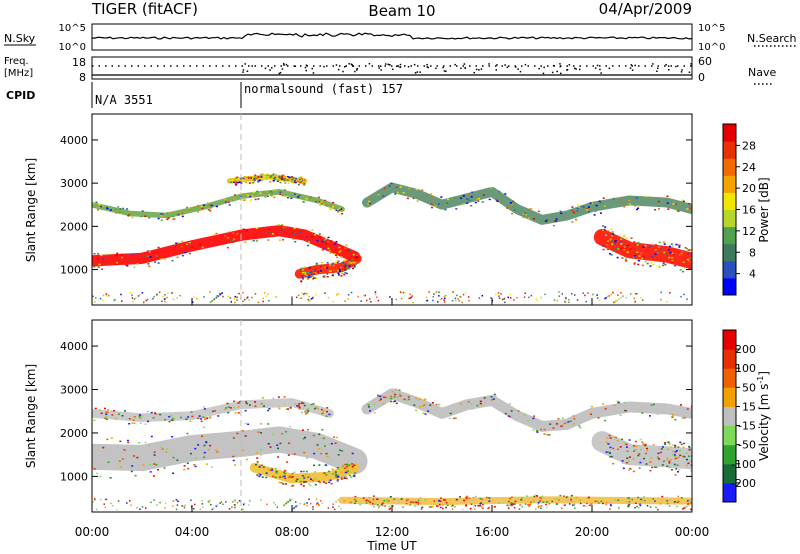  Describe the element at coordinates (763, 416) in the screenshot. I see `velocity-colorbar-label: Velocity [m s-1]` at that location.